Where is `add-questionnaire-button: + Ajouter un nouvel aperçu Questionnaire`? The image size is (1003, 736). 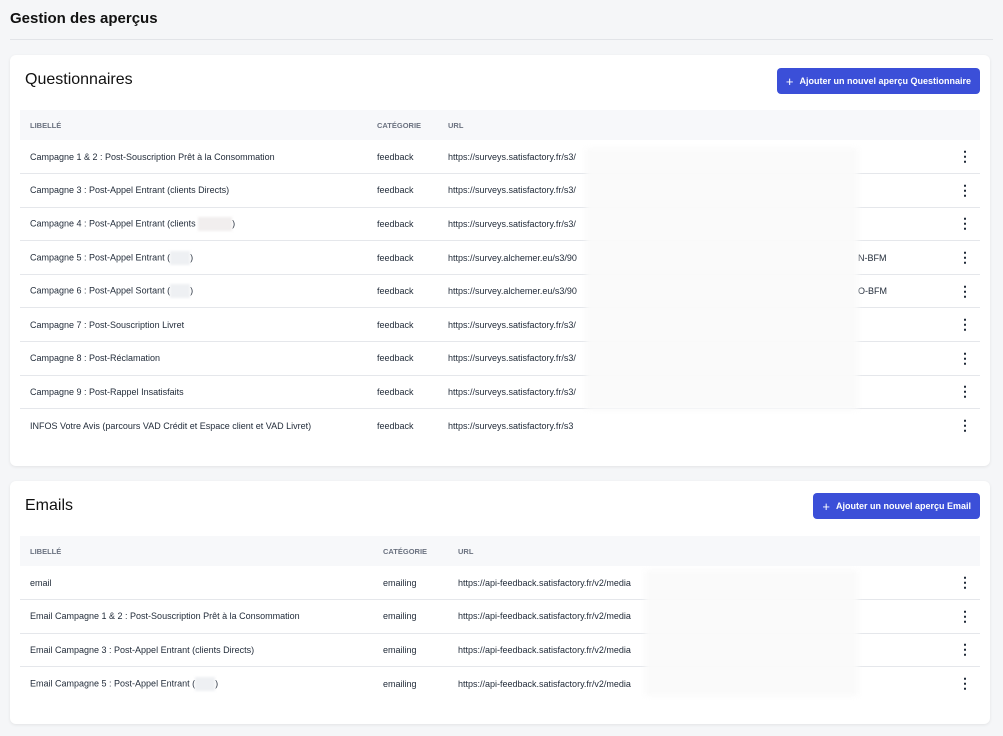 add-questionnaire-button: + Ajouter un nouvel aperçu Questionnaire is located at coordinates (878, 81).